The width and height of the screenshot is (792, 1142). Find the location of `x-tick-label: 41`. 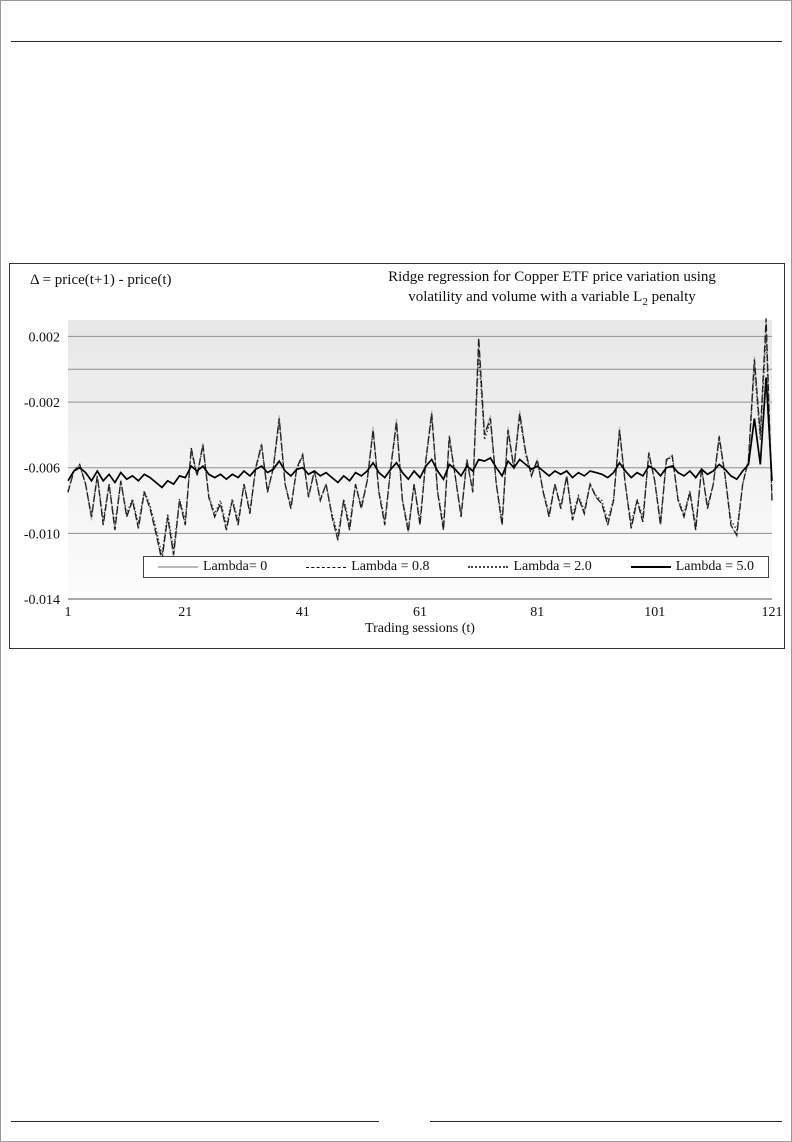

x-tick-label: 41 is located at coordinates (303, 612).